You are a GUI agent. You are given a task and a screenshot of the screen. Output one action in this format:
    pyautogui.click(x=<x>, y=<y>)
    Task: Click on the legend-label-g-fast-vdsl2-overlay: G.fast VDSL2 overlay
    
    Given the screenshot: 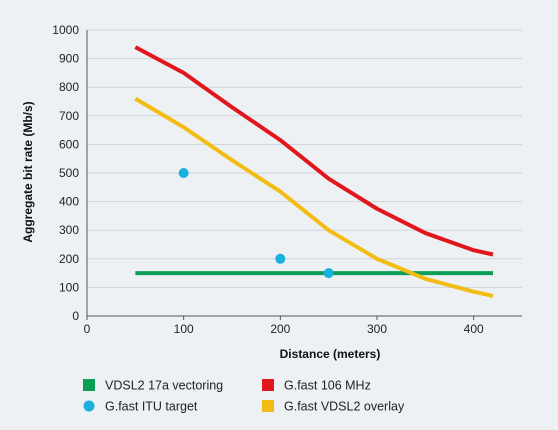 What is the action you would take?
    pyautogui.click(x=344, y=407)
    